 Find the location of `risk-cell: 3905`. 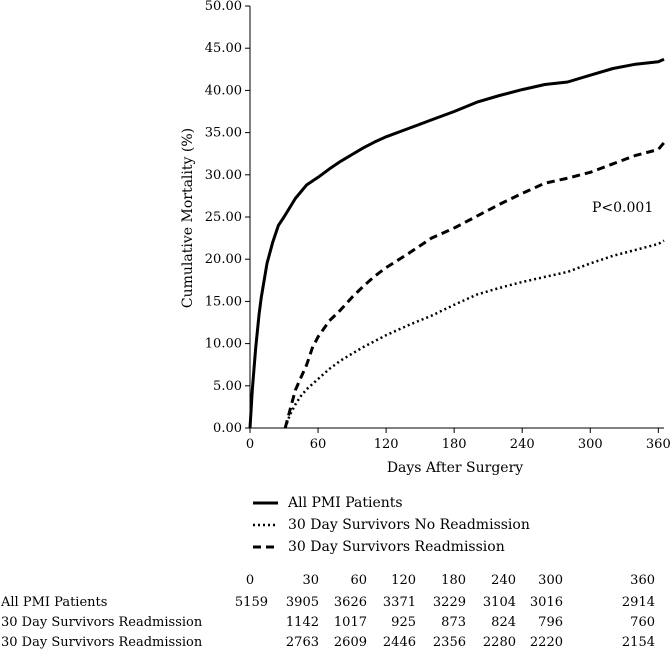

risk-cell: 3905 is located at coordinates (302, 602).